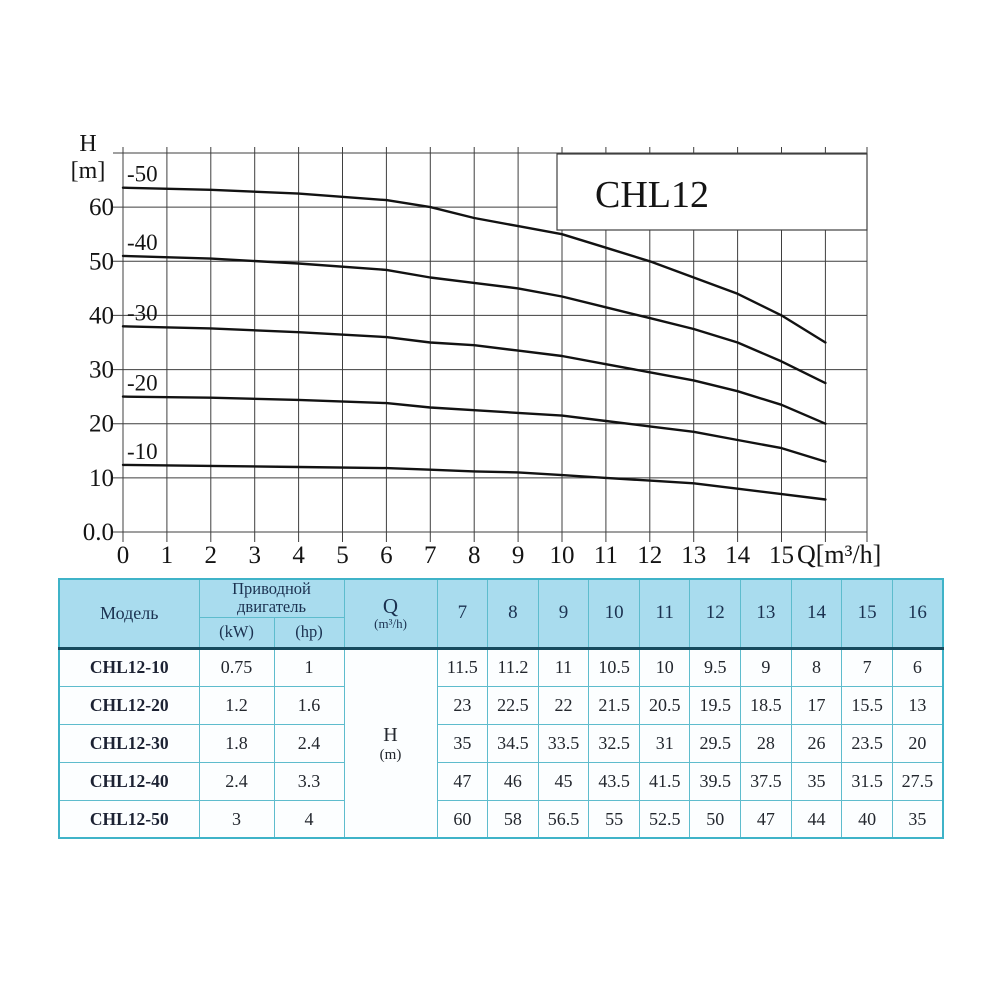  Describe the element at coordinates (816, 614) in the screenshot. I see `flow-col-header-14: 14` at that location.